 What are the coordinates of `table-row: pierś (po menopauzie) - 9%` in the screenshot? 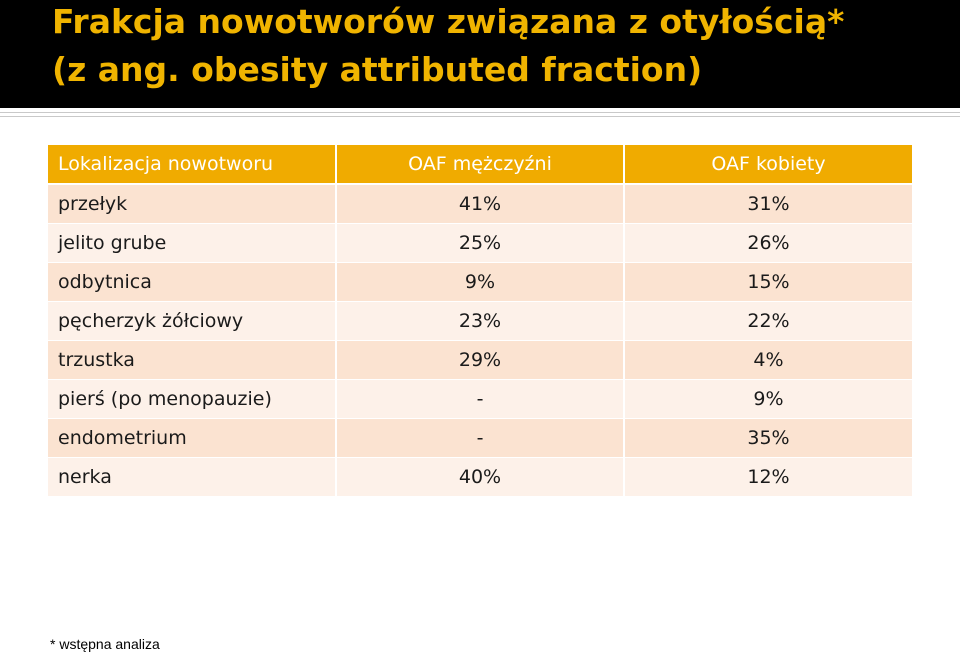 It's located at (480, 399).